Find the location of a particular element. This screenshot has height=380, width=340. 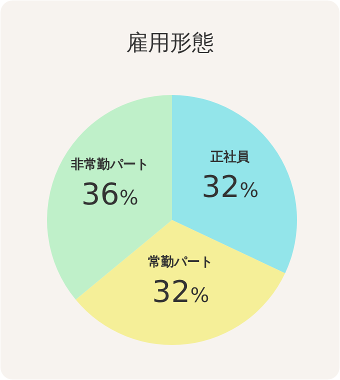

slice-label: 常勤パート is located at coordinates (181, 262).